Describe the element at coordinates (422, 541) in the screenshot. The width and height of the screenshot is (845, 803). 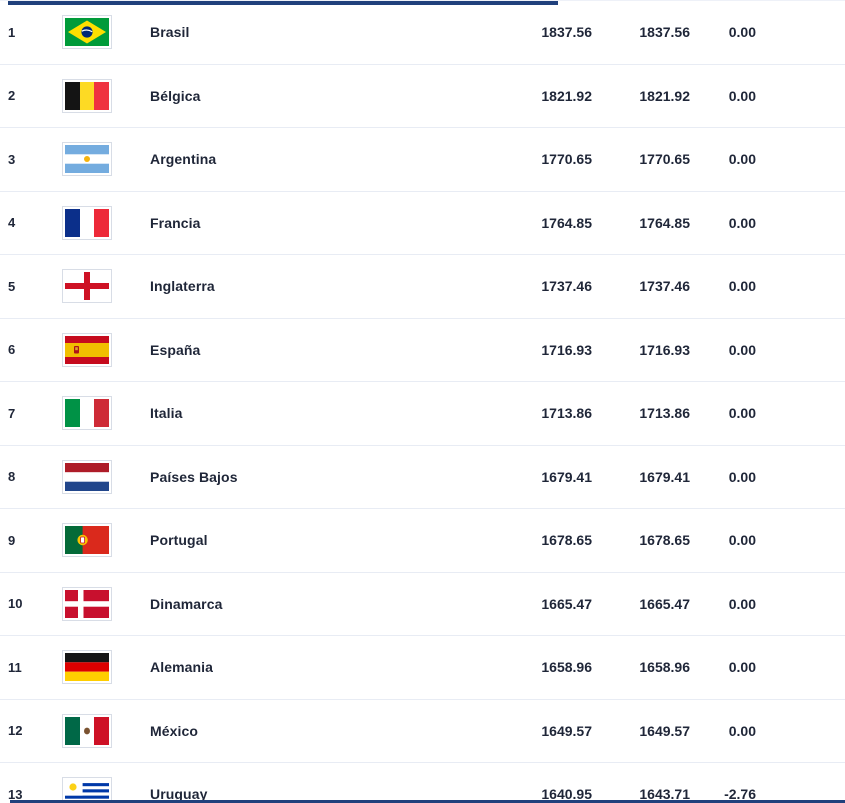
I see `table-row: 9 Portugal 1678.65 1678.65 0.00` at that location.